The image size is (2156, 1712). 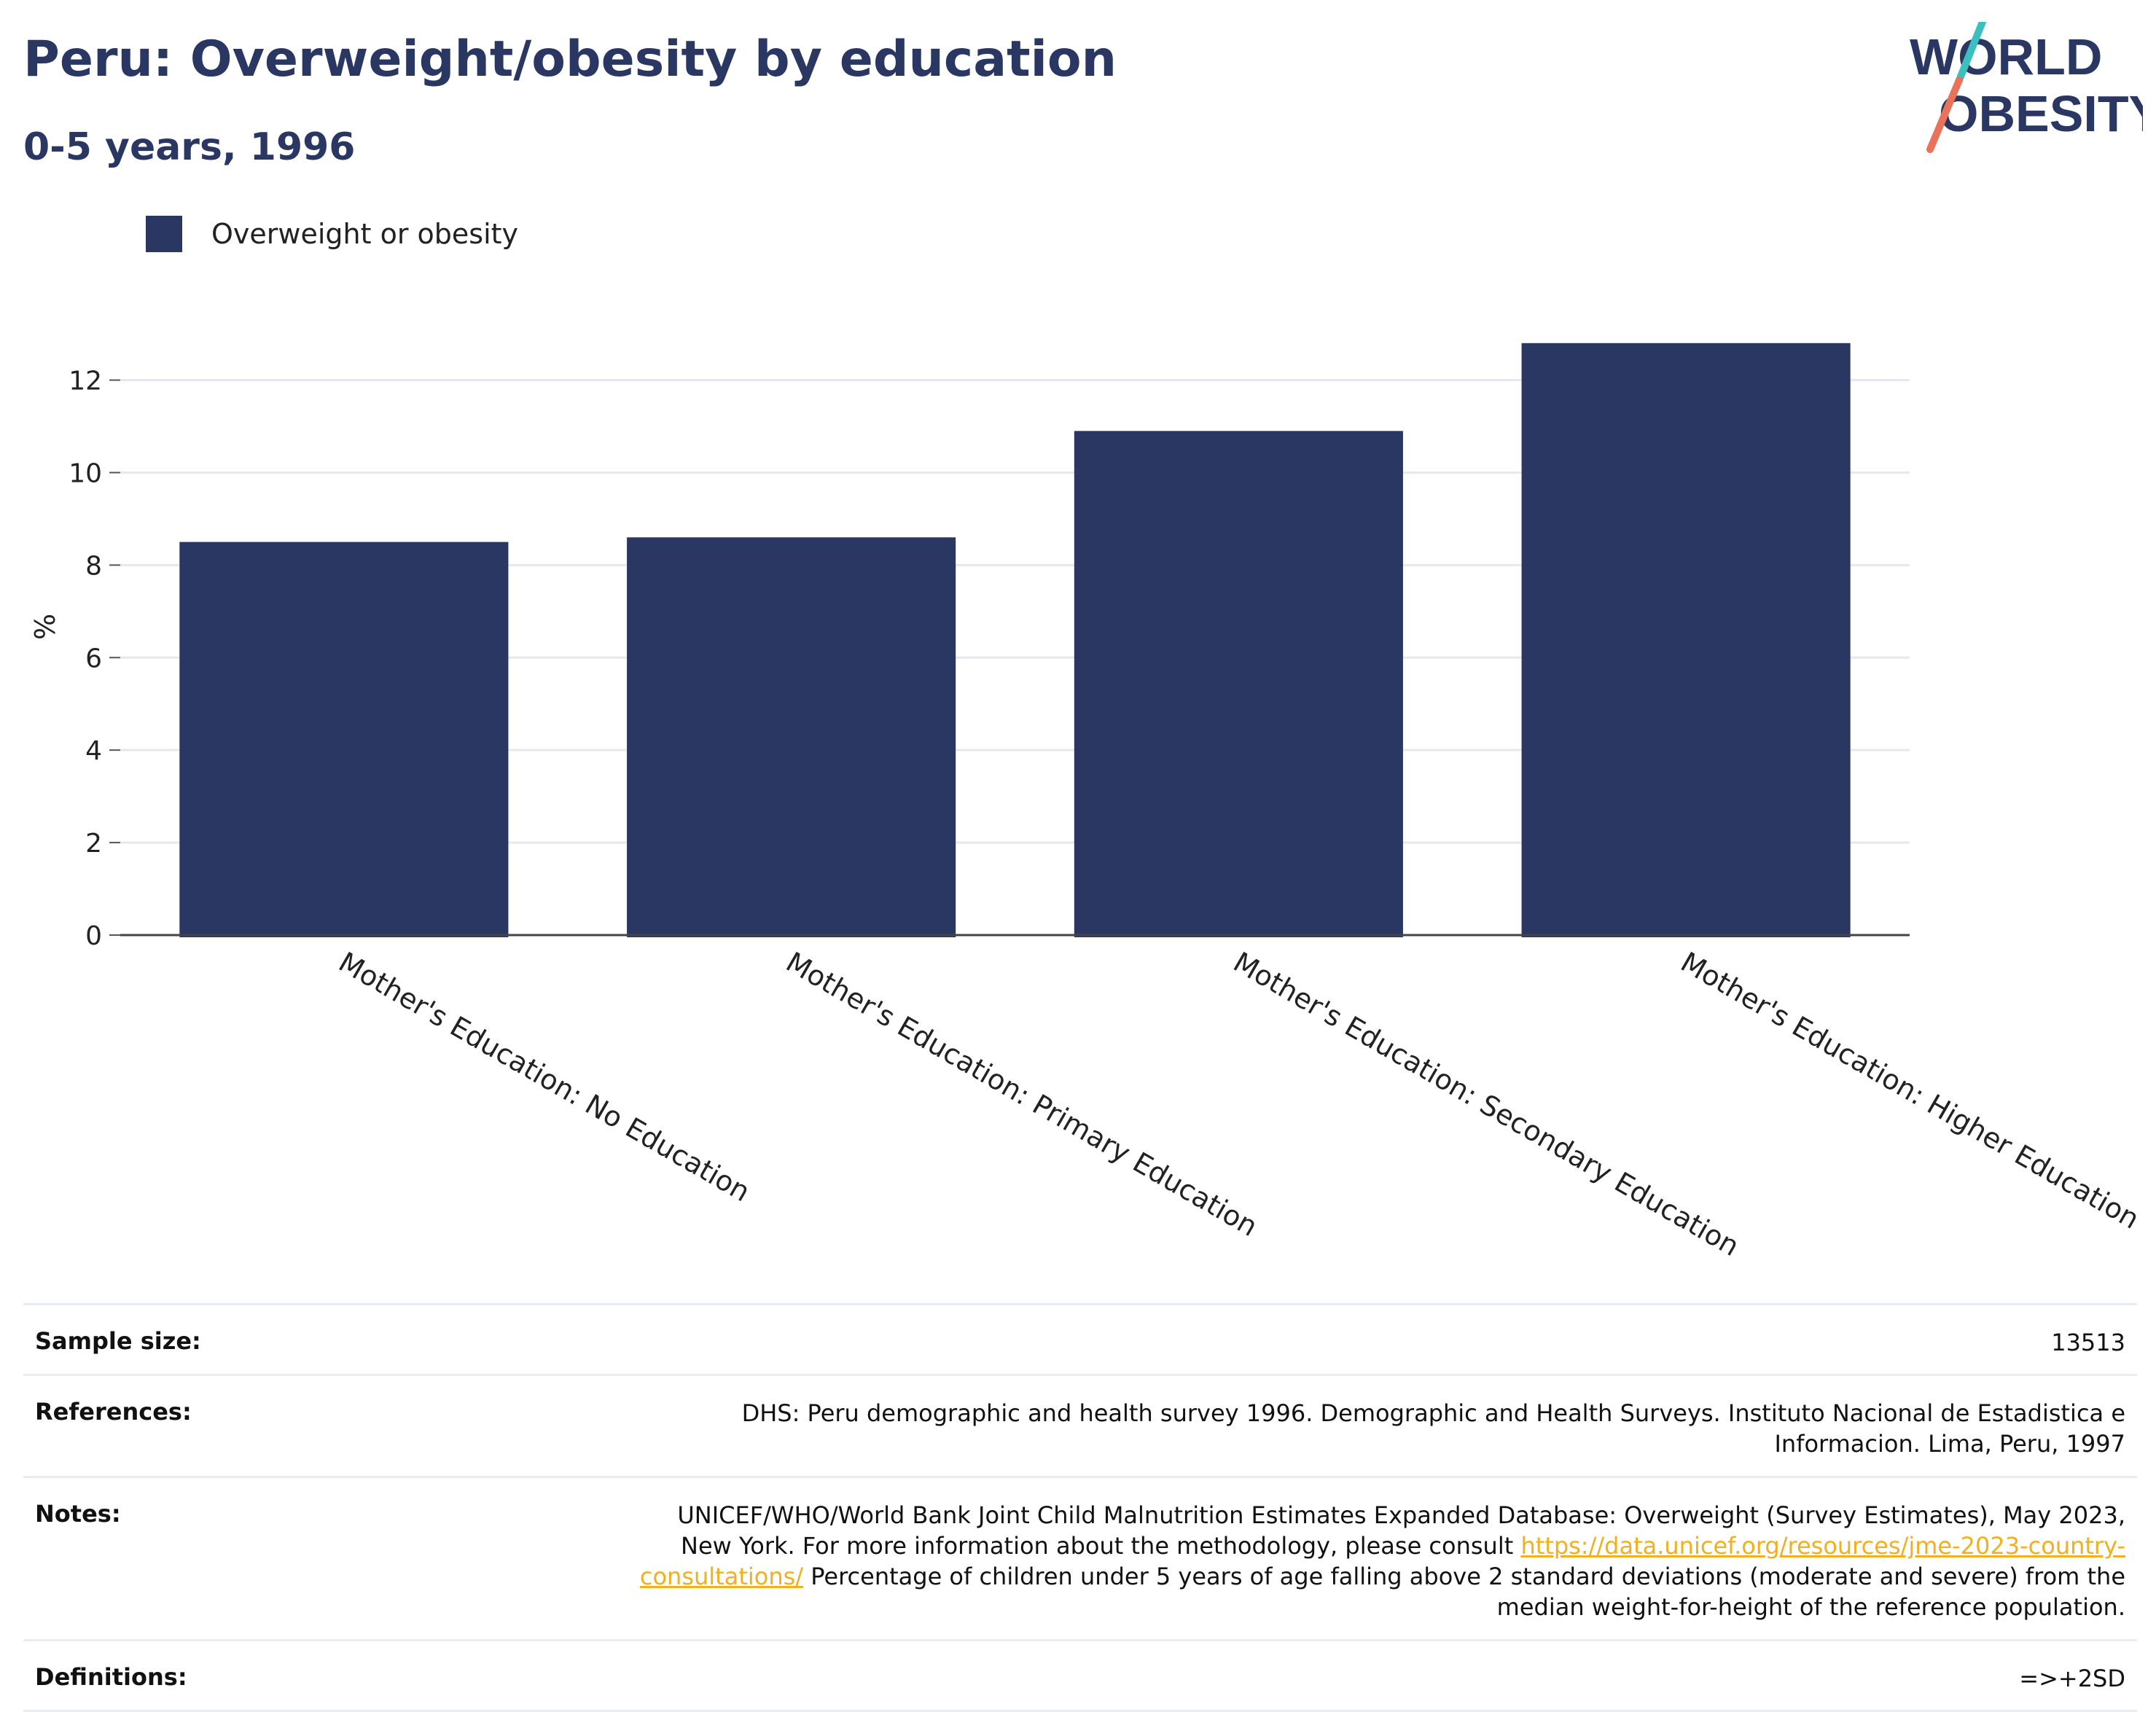 I want to click on world-obesity-logo: WORLD OBESITY, so click(x=2027, y=87).